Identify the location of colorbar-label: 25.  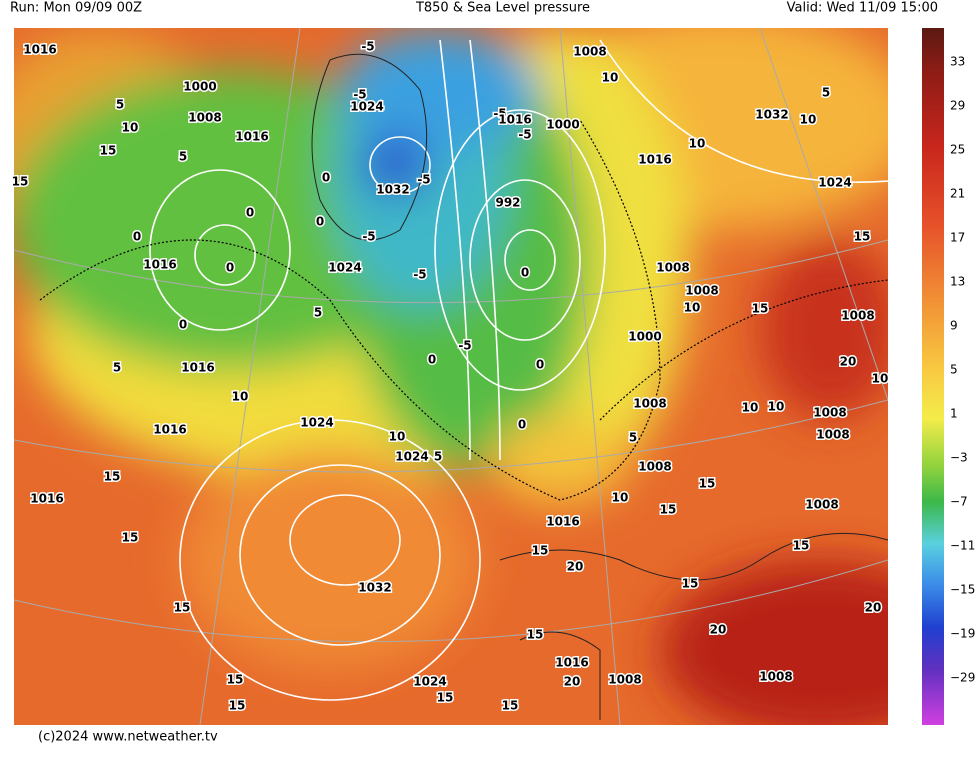
(957, 150).